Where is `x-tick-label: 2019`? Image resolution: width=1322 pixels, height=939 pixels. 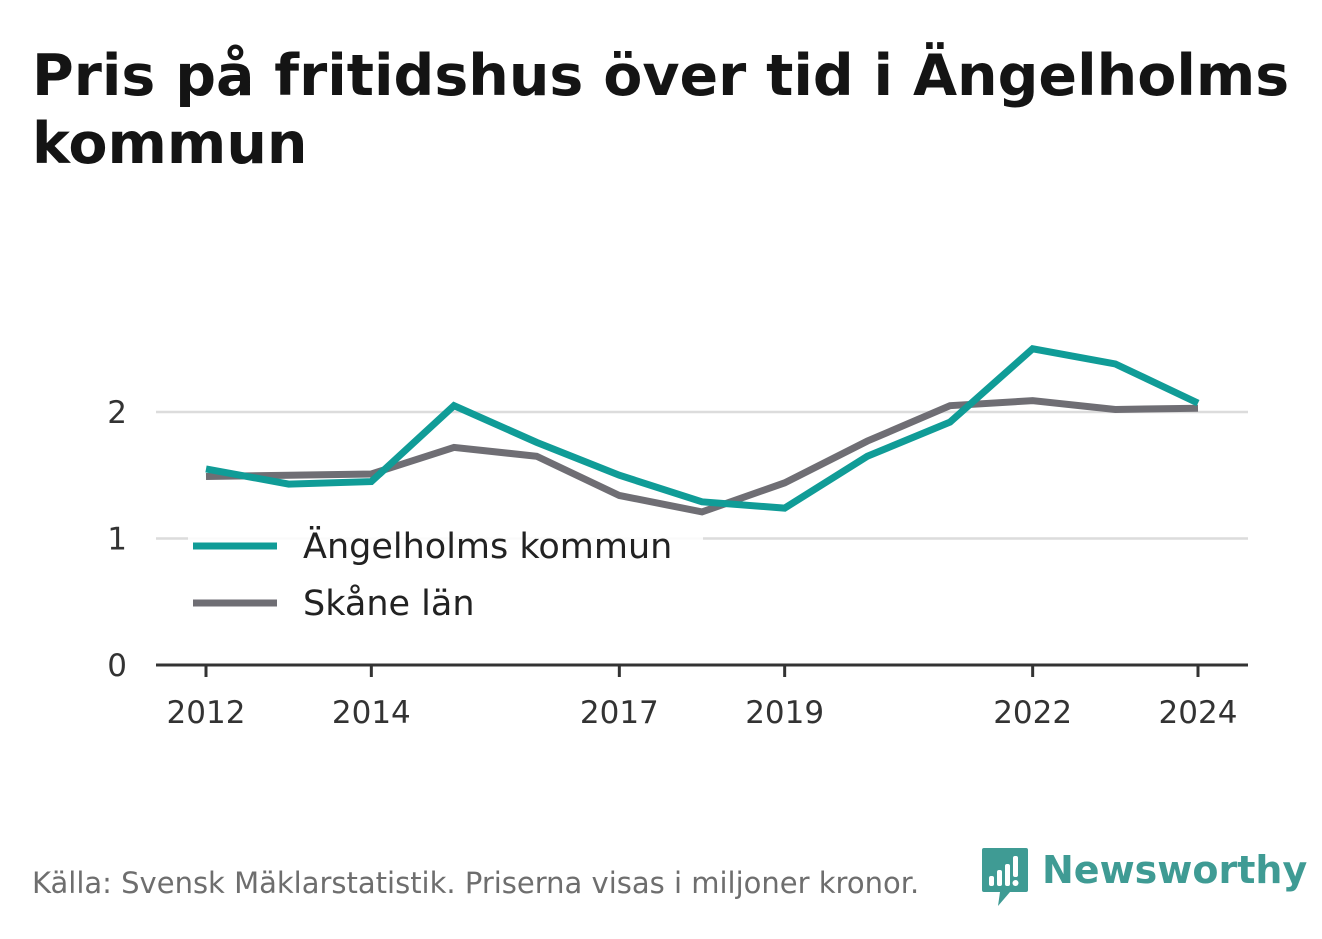
x-tick-label: 2019 is located at coordinates (784, 713).